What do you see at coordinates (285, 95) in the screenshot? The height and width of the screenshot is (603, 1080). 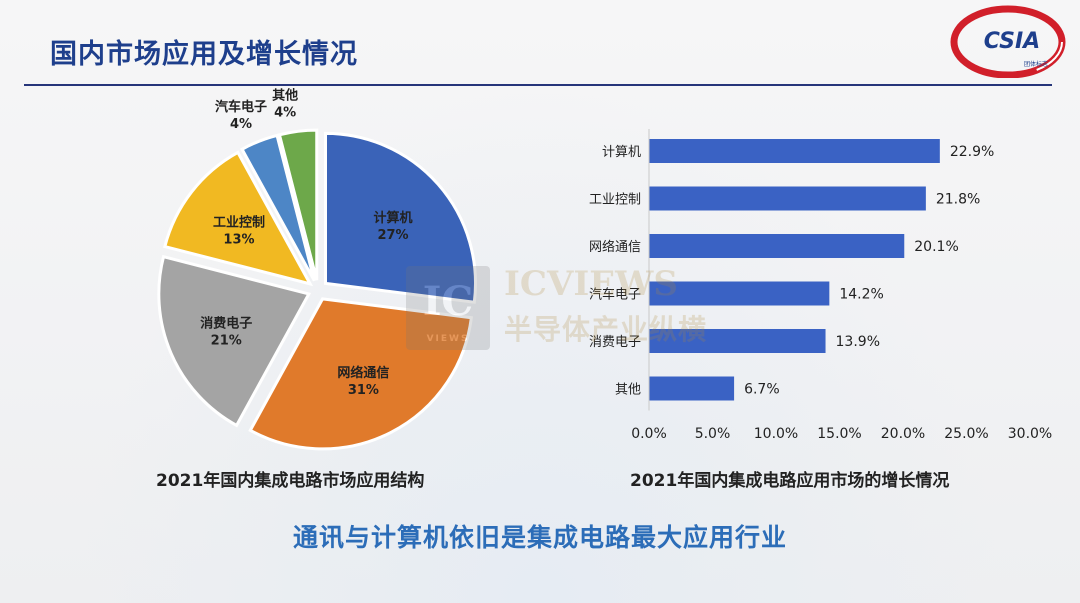 I see `pie-slice-label: 其他` at bounding box center [285, 95].